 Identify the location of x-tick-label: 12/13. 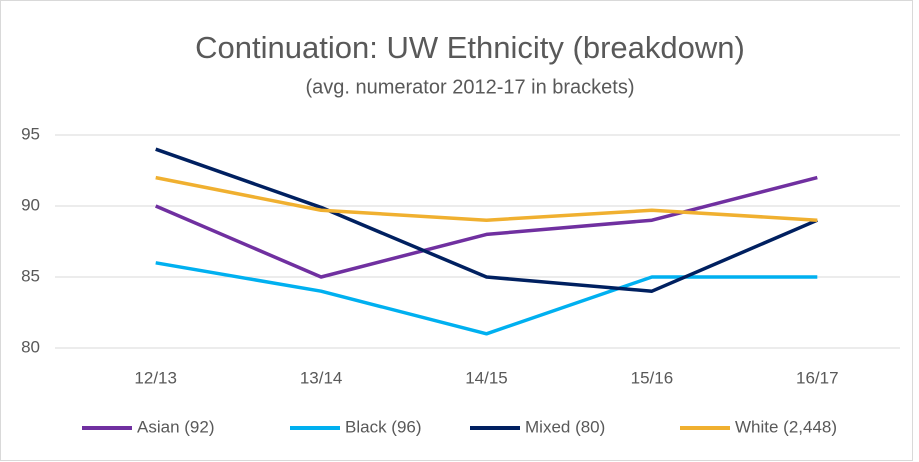
(155, 377).